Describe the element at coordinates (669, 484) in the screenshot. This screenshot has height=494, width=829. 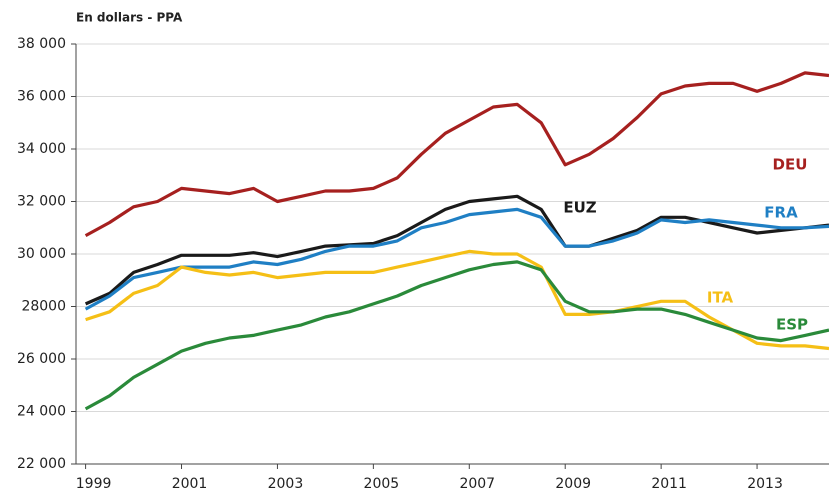
I see `x-tick-label: 2011` at that location.